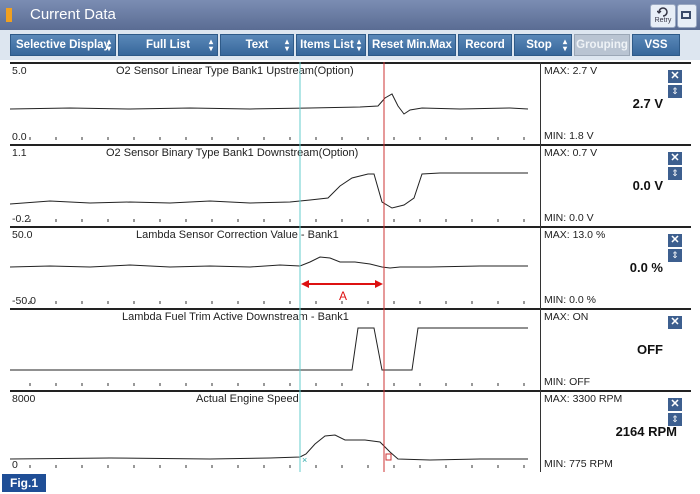  I want to click on arrow-head-left, so click(305, 284).